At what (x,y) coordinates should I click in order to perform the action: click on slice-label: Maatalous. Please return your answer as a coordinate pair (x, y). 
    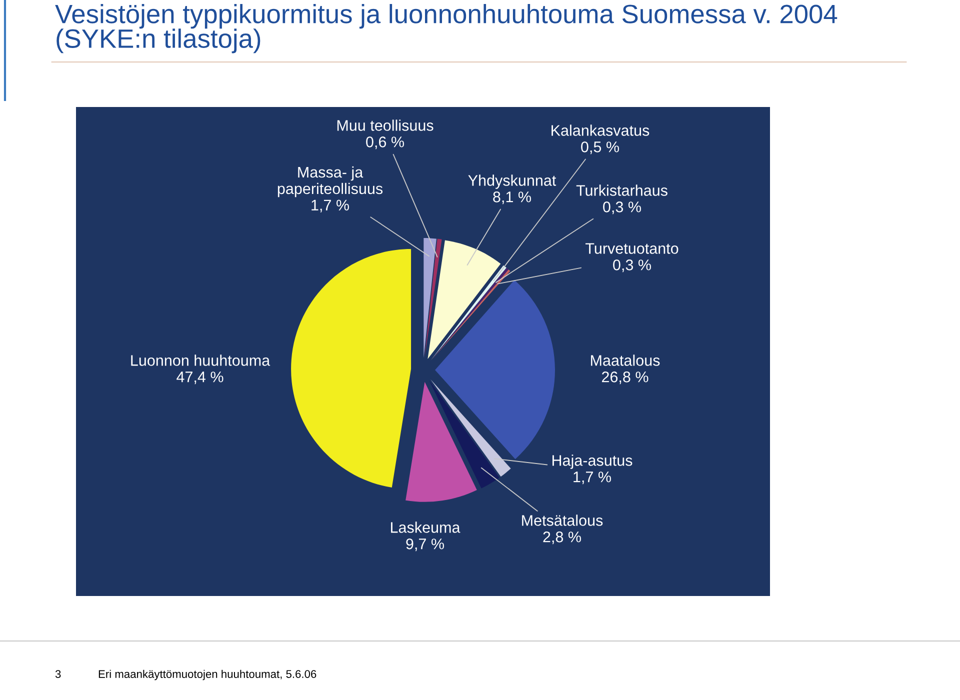
    Looking at the image, I should click on (625, 360).